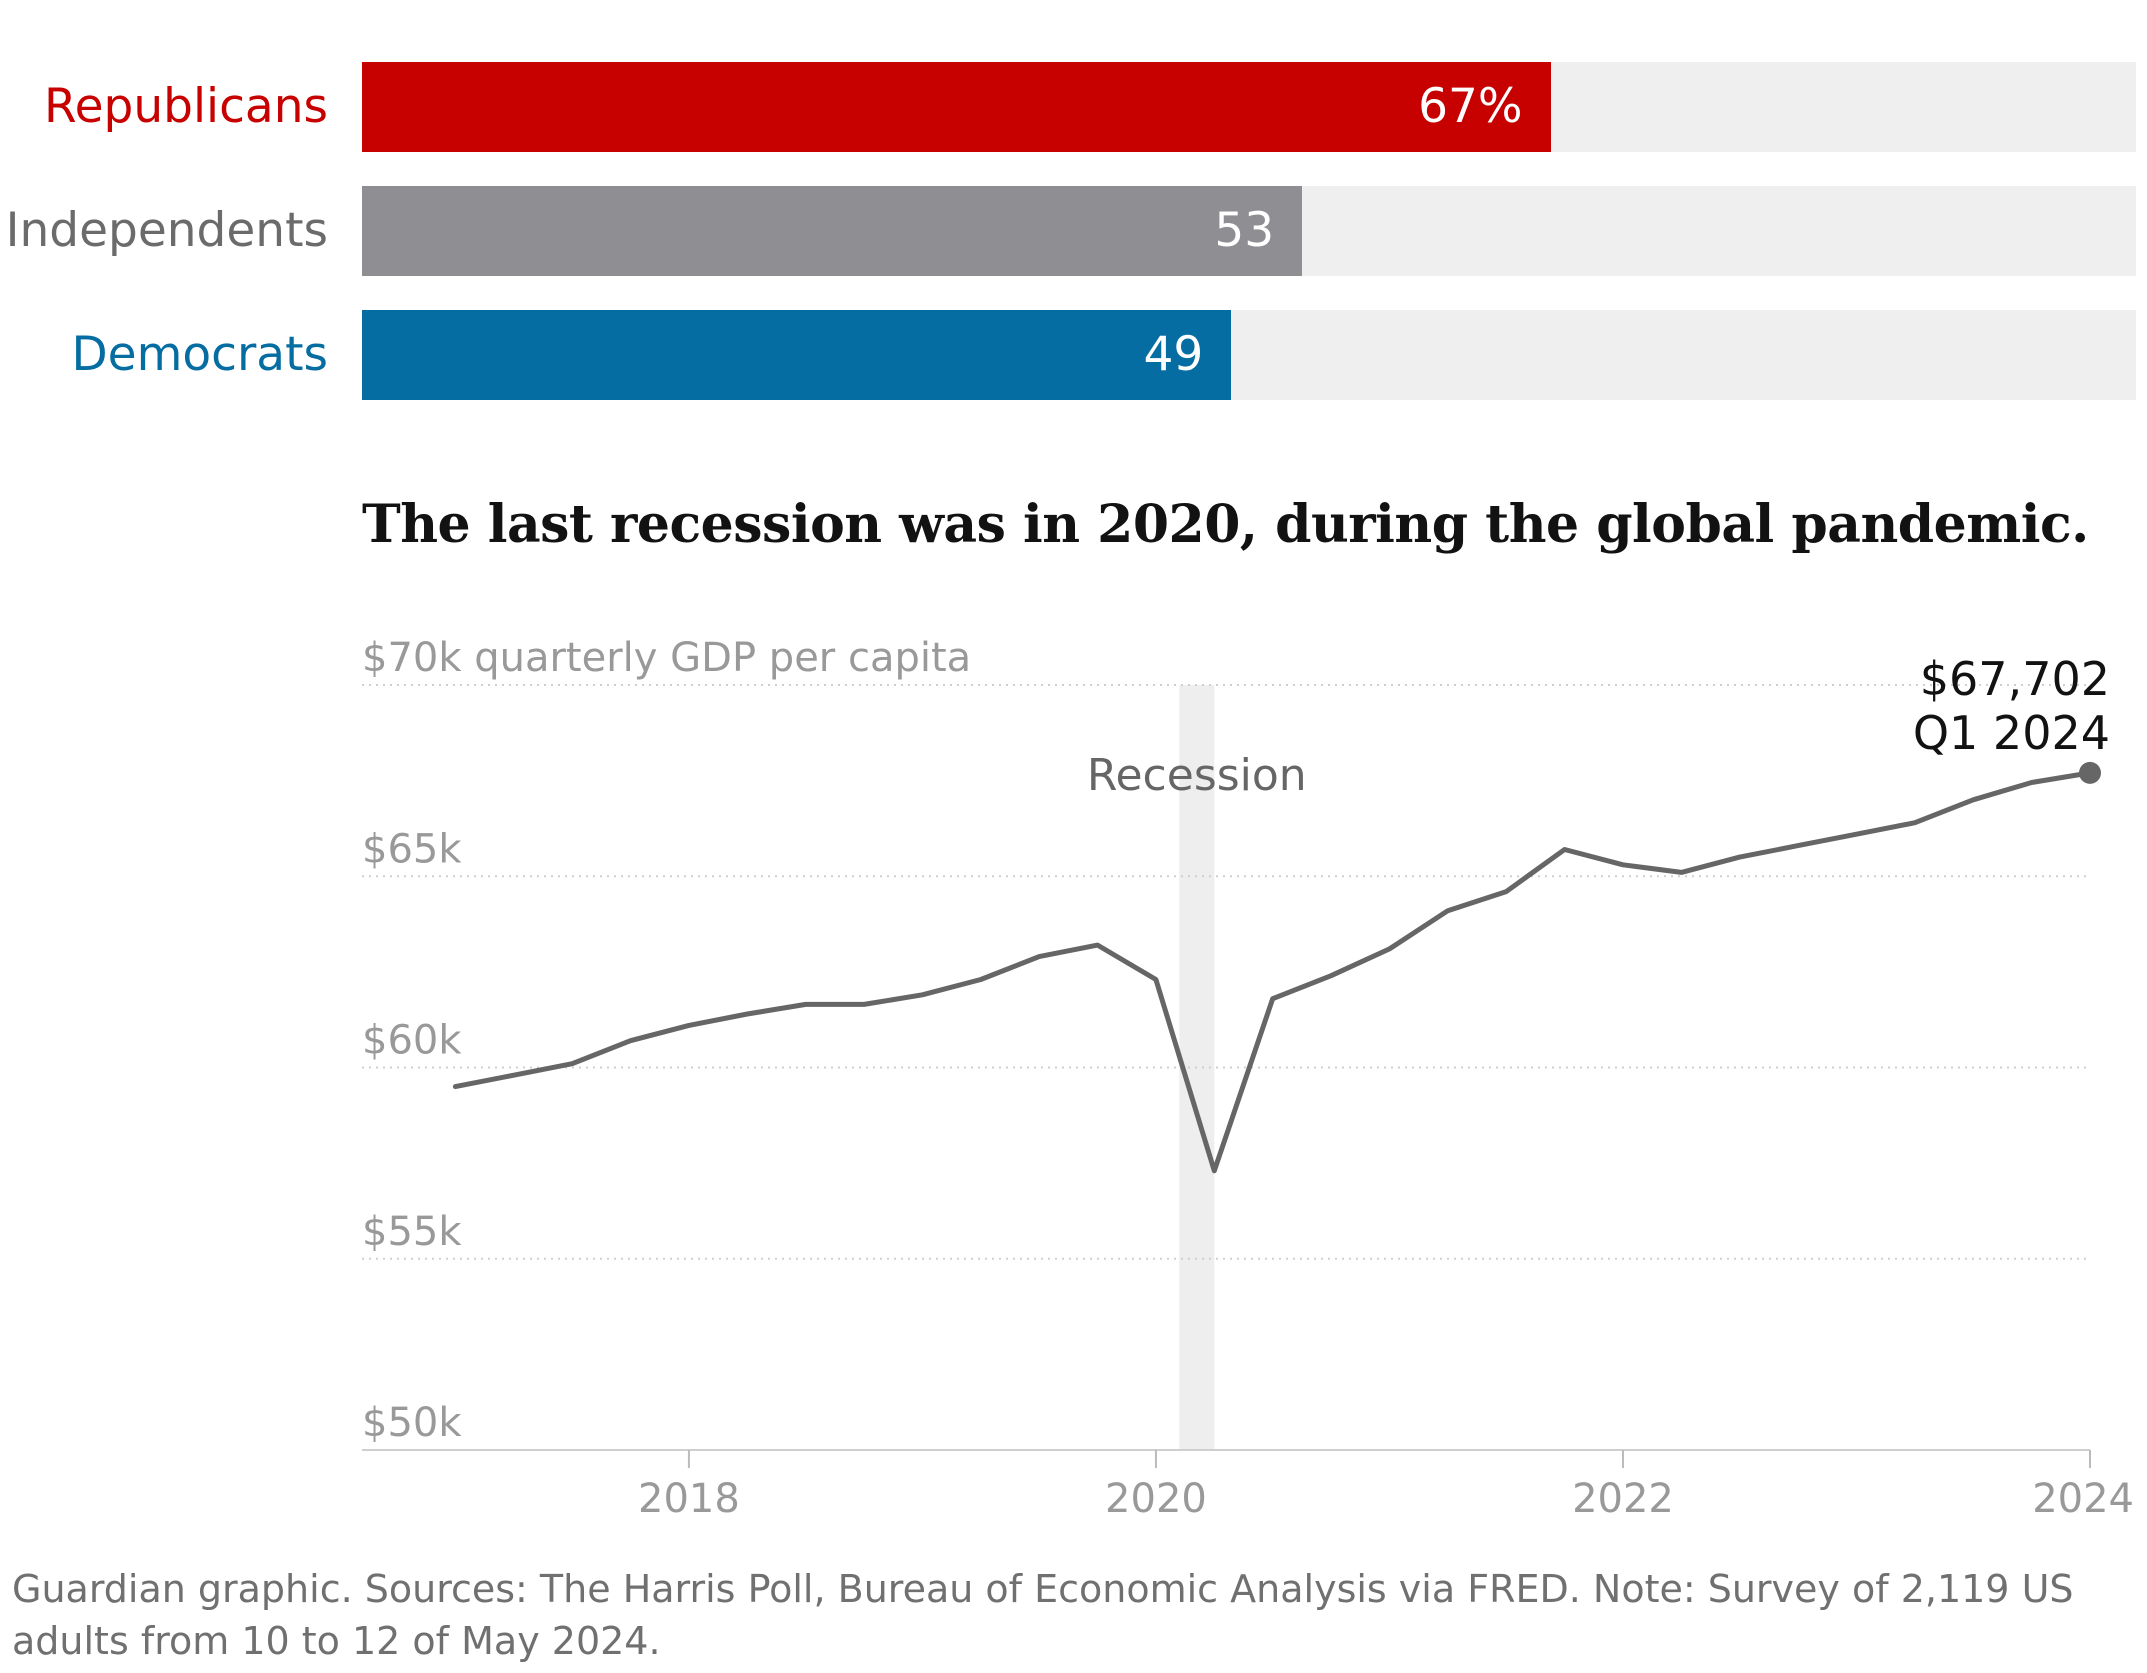 The height and width of the screenshot is (1673, 2147). Describe the element at coordinates (2083, 1499) in the screenshot. I see `x-tick-label: 2024` at that location.